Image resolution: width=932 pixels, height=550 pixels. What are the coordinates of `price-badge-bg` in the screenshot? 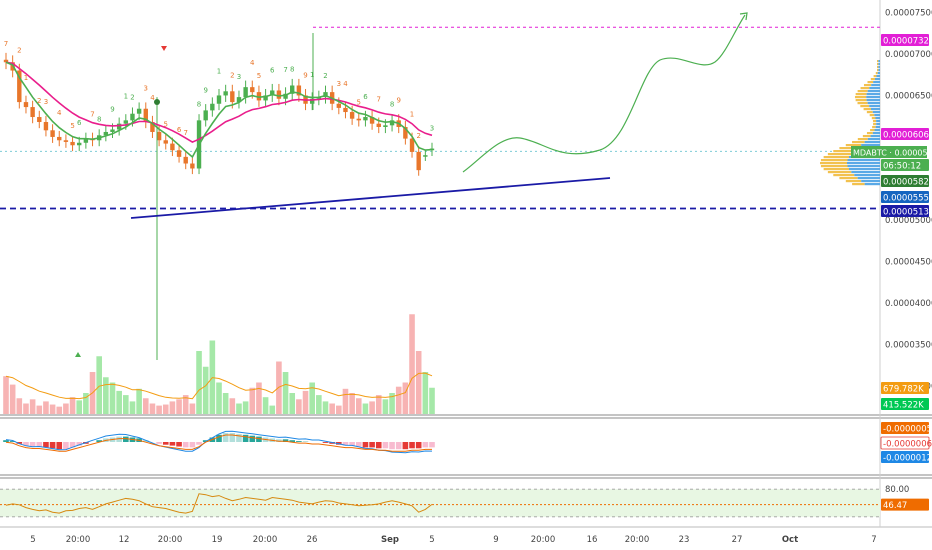 It's located at (905, 197).